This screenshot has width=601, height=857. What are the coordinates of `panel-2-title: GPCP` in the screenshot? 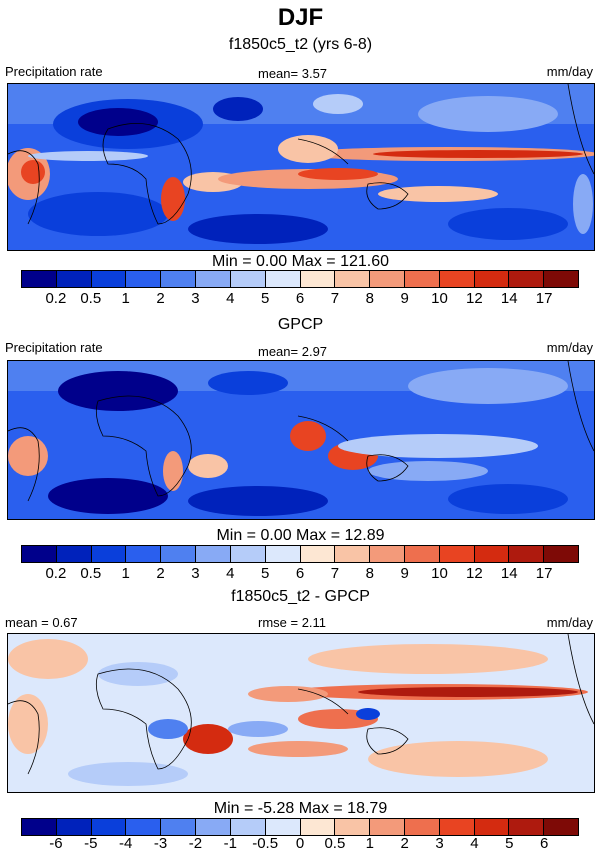 It's located at (300, 324).